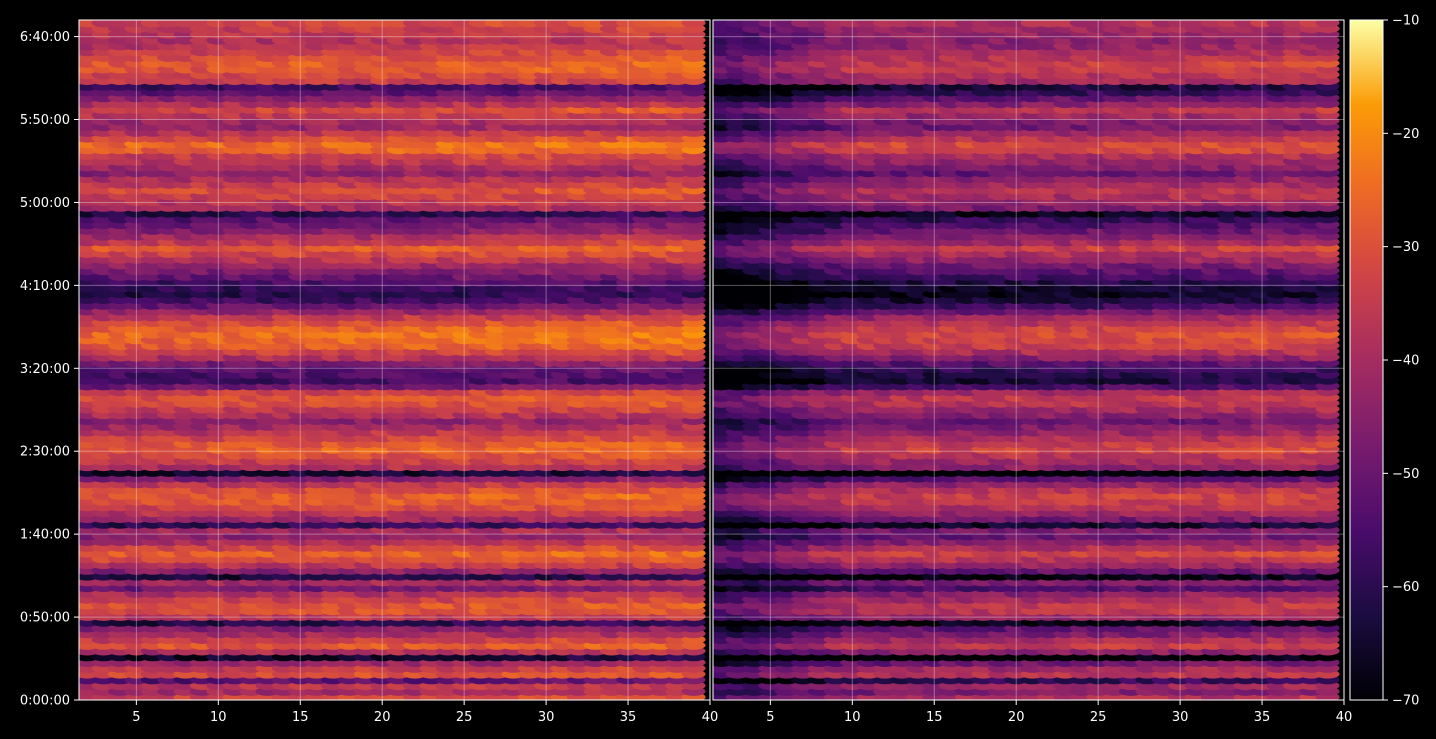  Describe the element at coordinates (300, 717) in the screenshot. I see `x-tick-label: 15` at that location.